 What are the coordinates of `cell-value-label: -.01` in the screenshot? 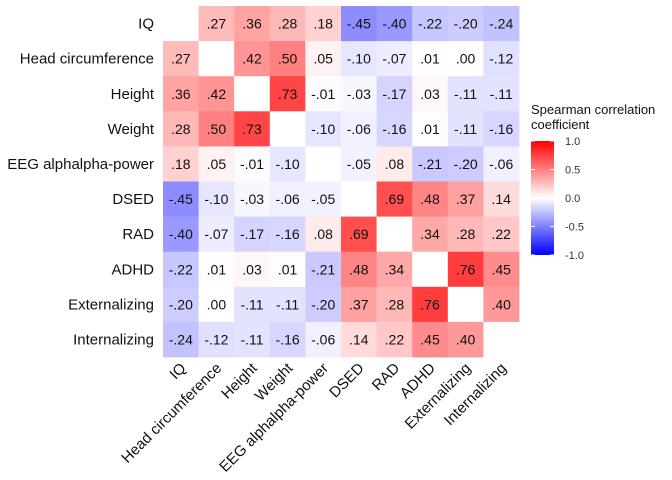 It's located at (252, 164).